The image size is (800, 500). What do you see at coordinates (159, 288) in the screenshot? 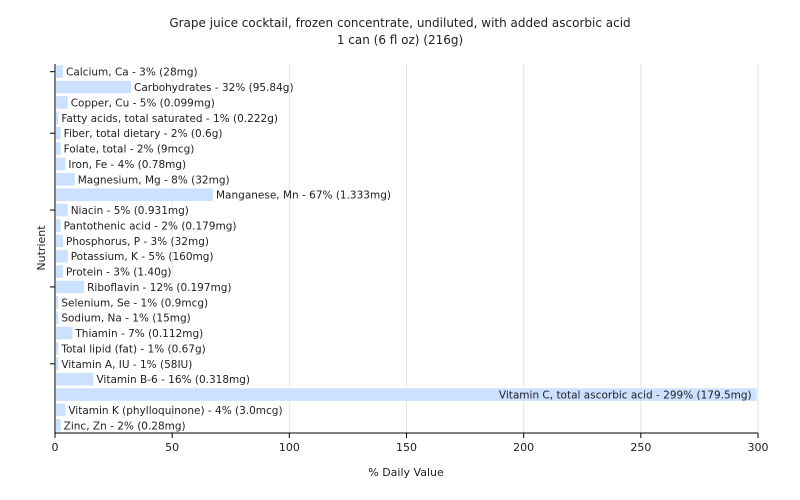
I see `bar-label: Riboflavin - 12% (0.197mg)` at bounding box center [159, 288].